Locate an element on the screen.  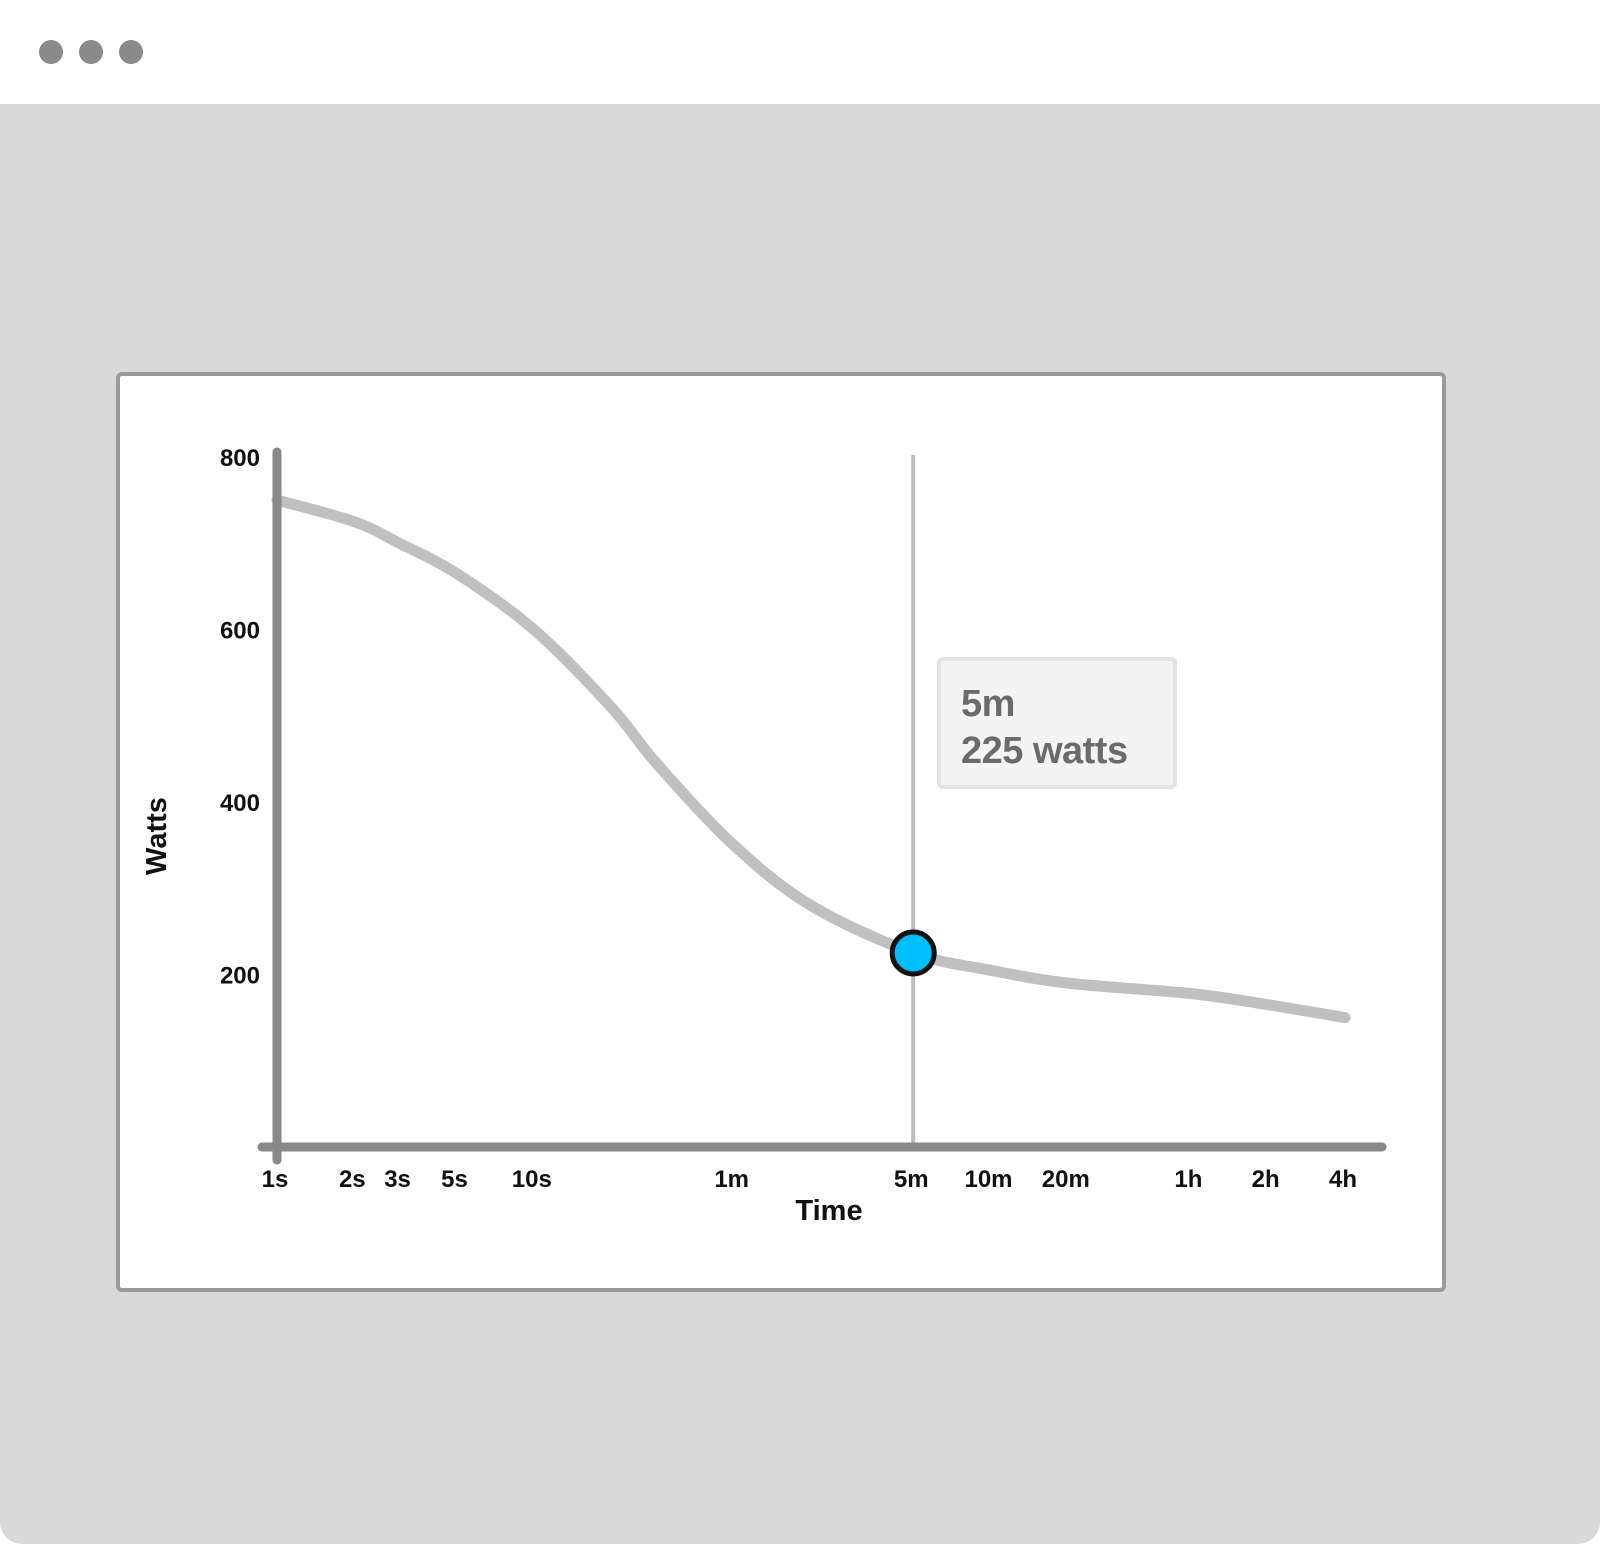
x-tick-label: 10m is located at coordinates (988, 1179).